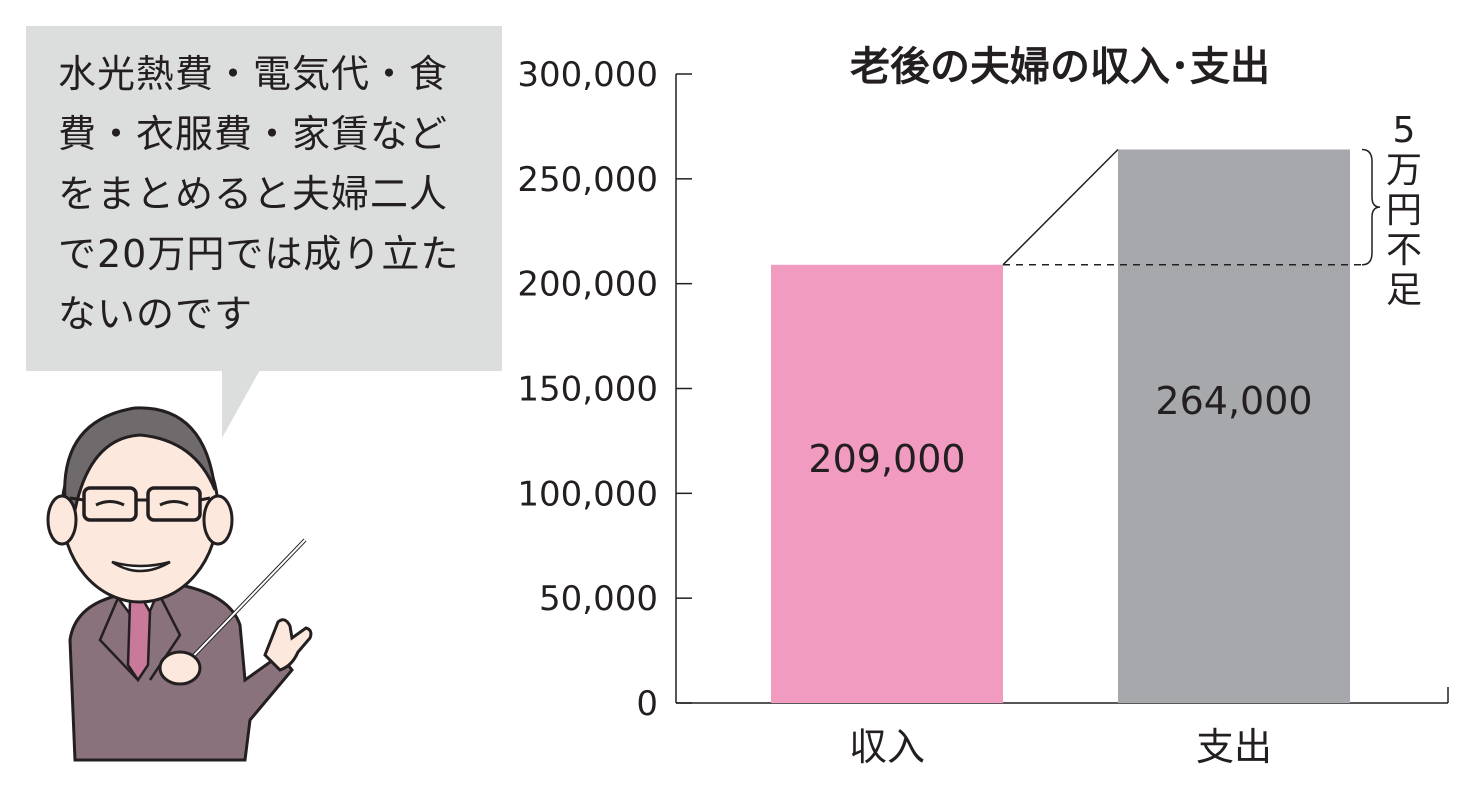 The height and width of the screenshot is (801, 1477). I want to click on bar-income, so click(887, 483).